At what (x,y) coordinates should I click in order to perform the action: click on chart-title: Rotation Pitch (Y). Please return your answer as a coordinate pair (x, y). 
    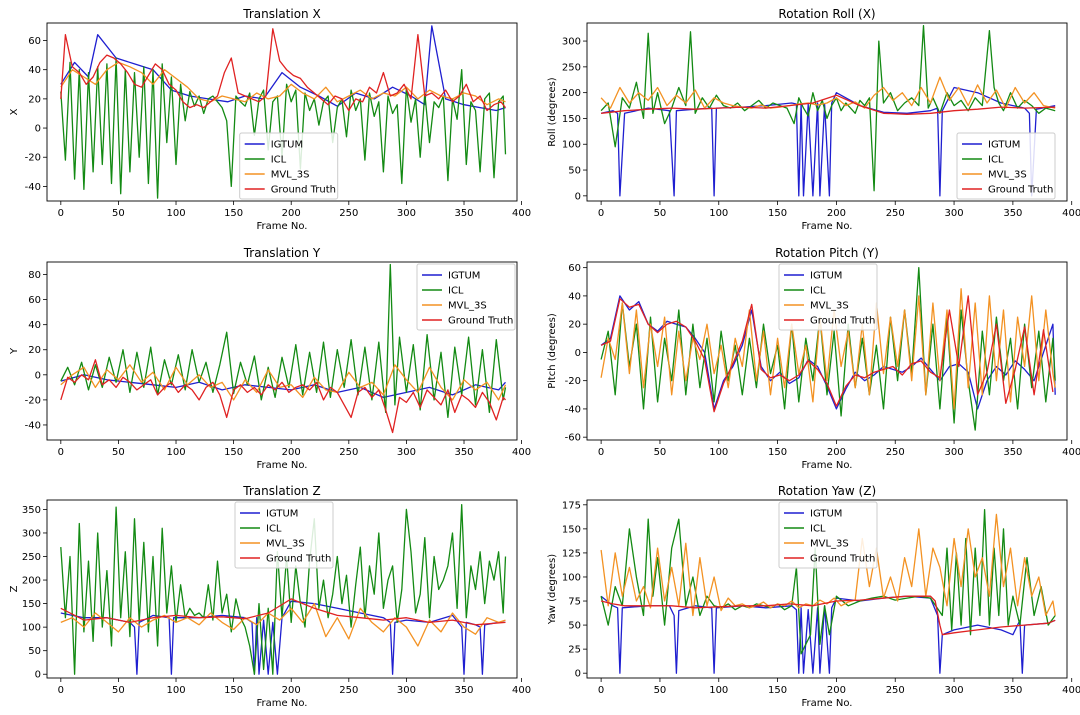
    Looking at the image, I should click on (827, 253).